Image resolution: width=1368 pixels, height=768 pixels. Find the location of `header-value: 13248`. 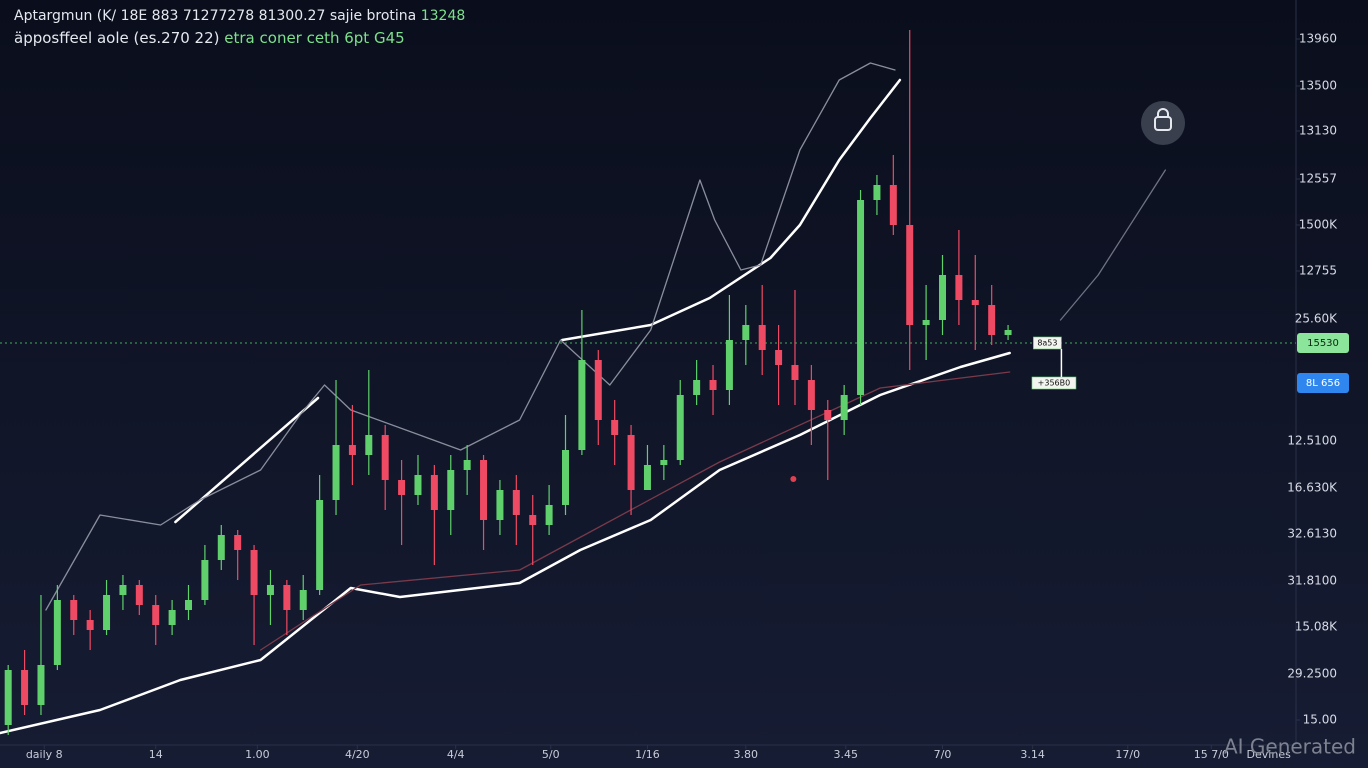

header-value: 13248 is located at coordinates (443, 16).